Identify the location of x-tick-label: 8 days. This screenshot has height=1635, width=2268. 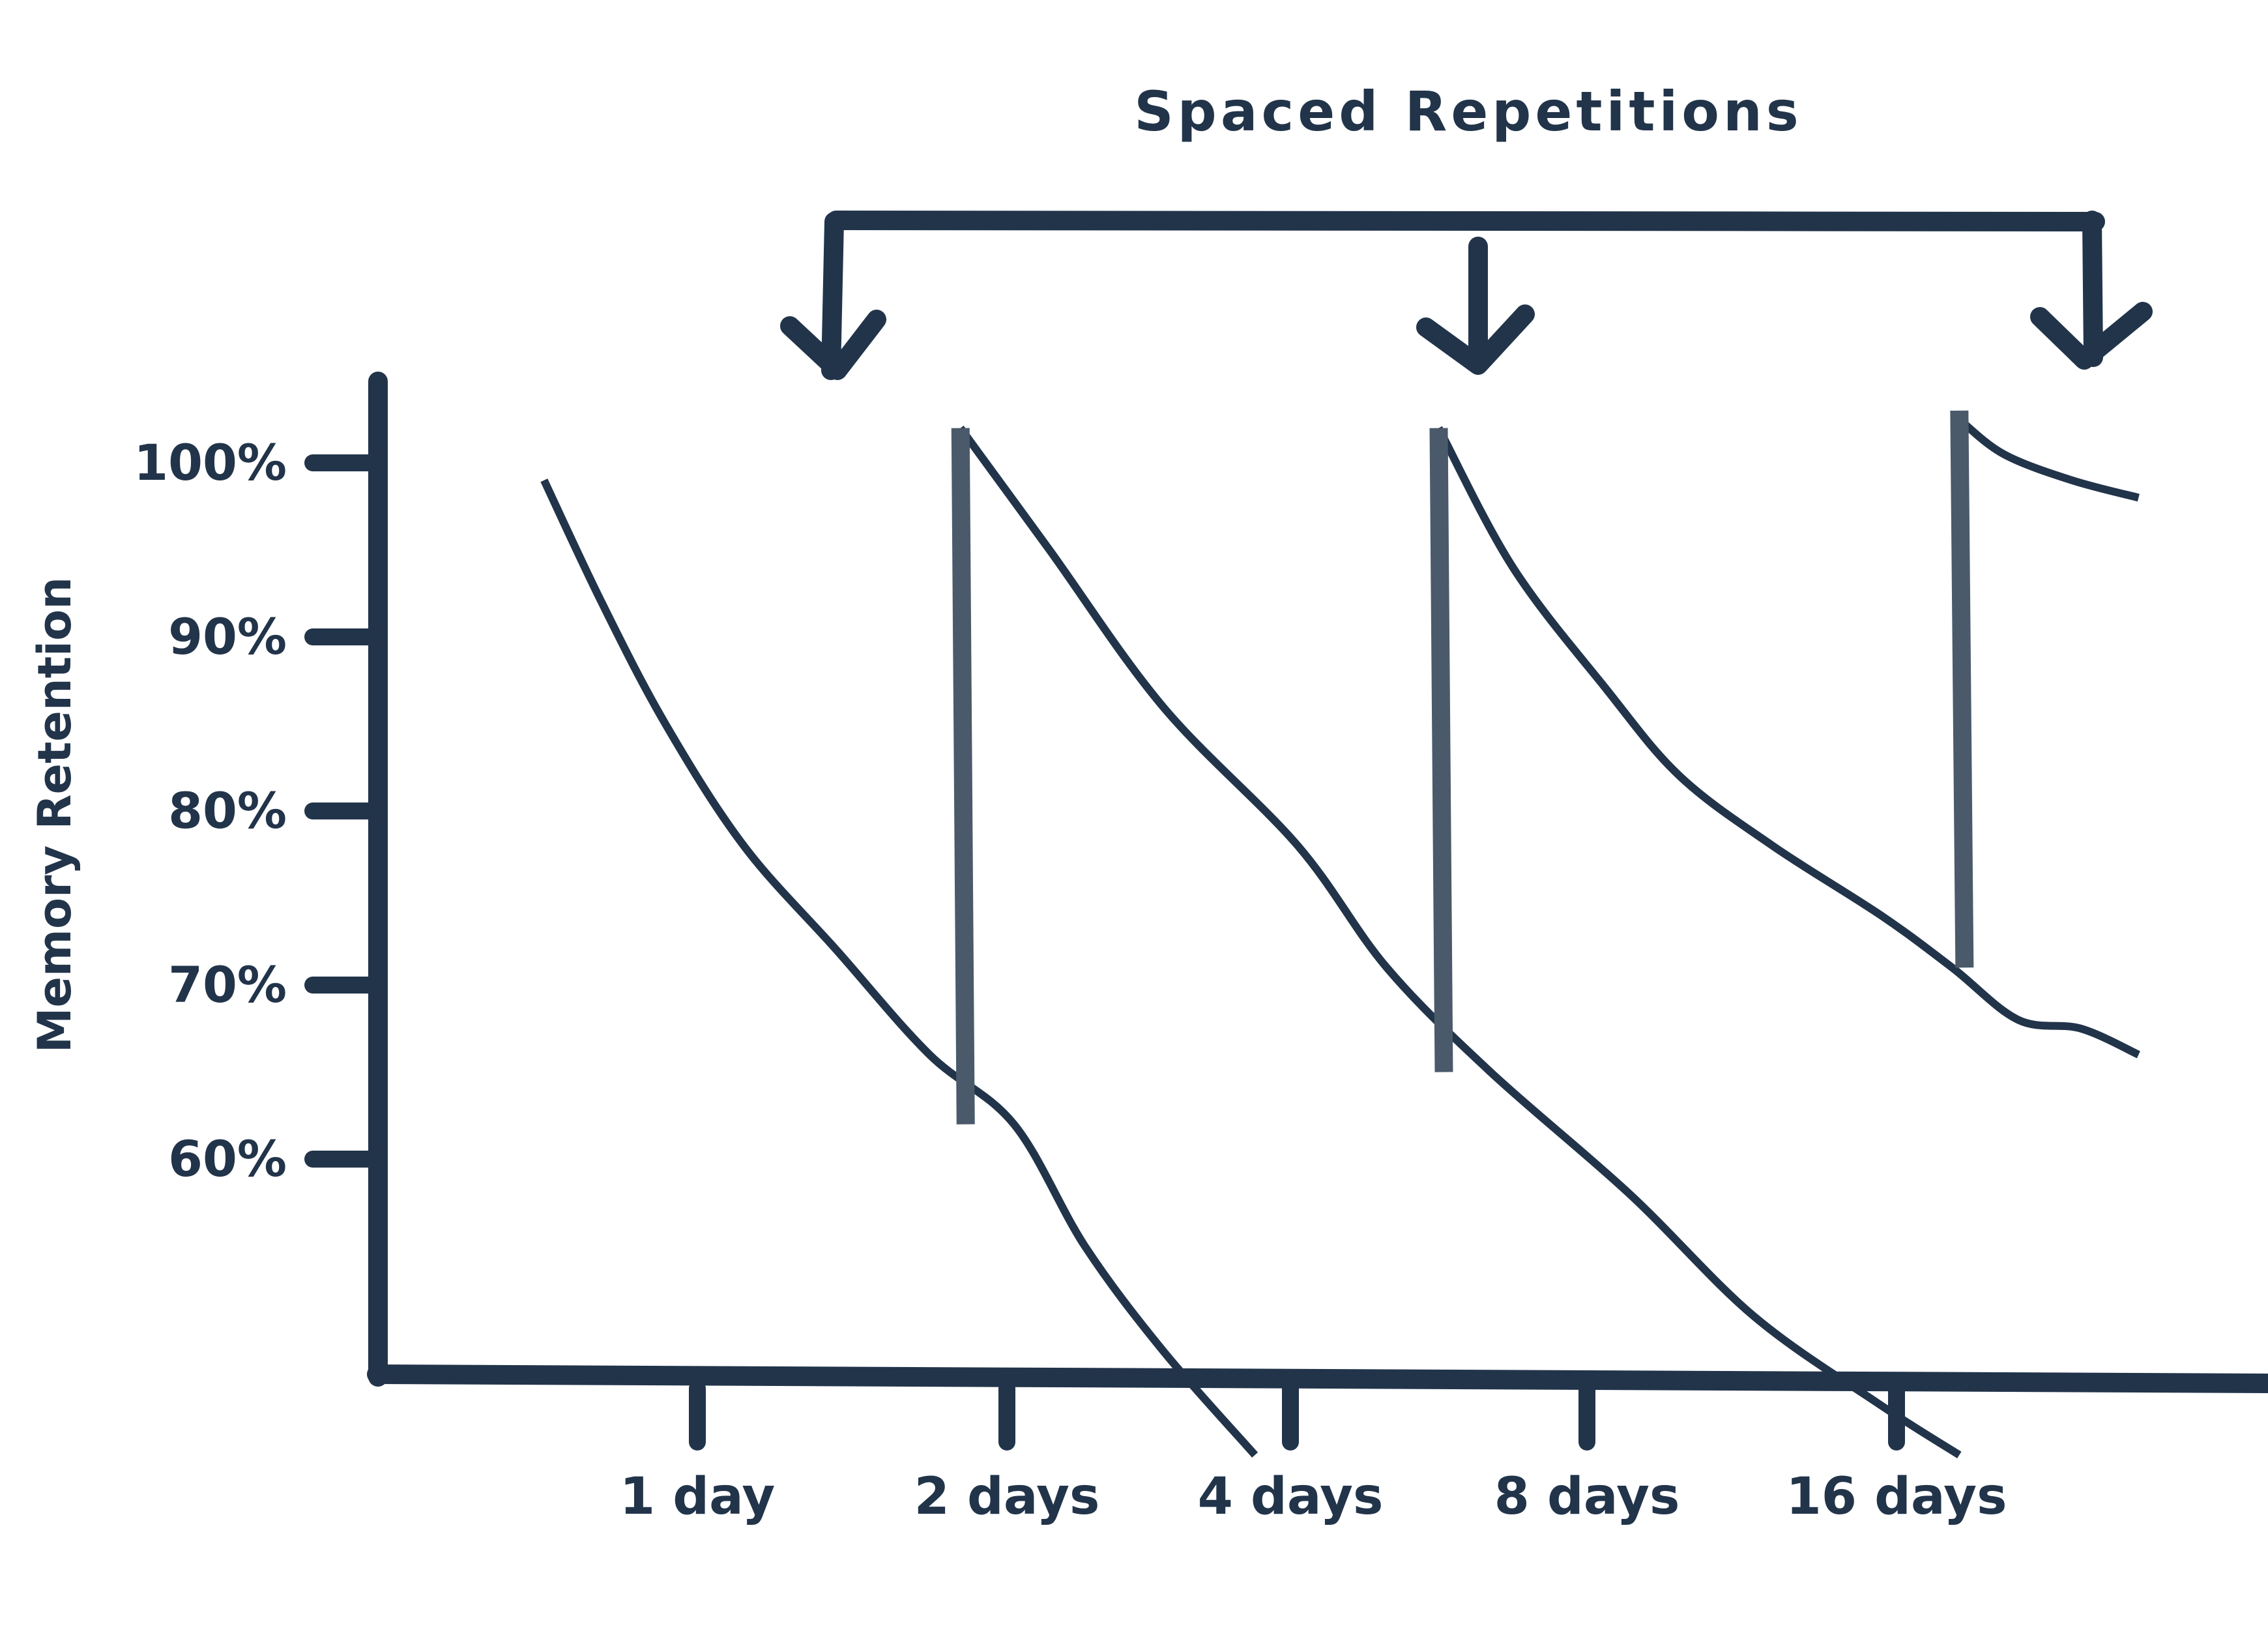
(1587, 1496).